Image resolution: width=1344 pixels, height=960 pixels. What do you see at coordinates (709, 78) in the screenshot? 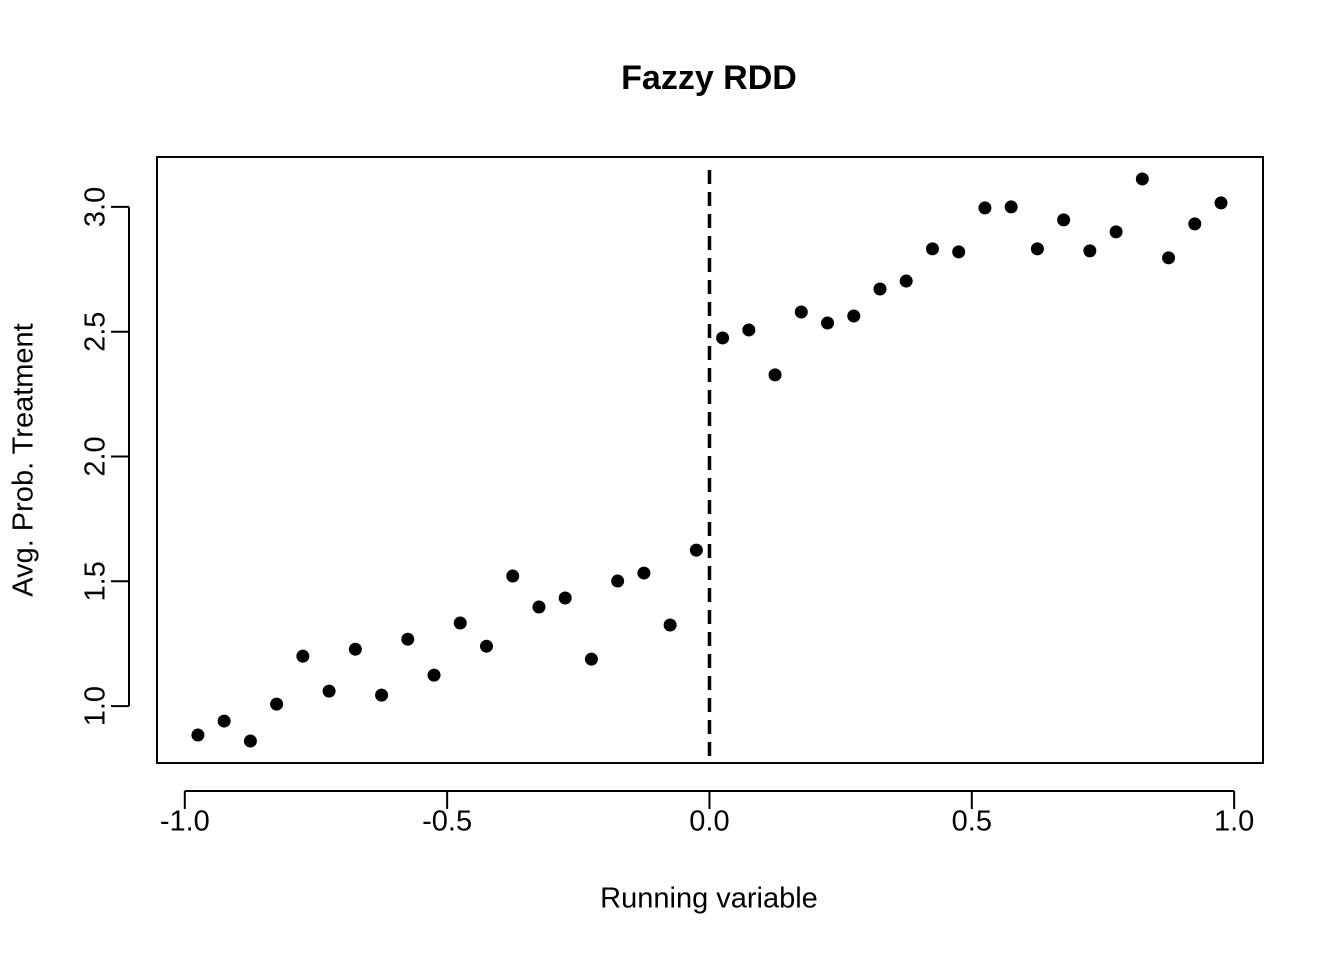
I see `chart-title: Fazzy RDD` at bounding box center [709, 78].